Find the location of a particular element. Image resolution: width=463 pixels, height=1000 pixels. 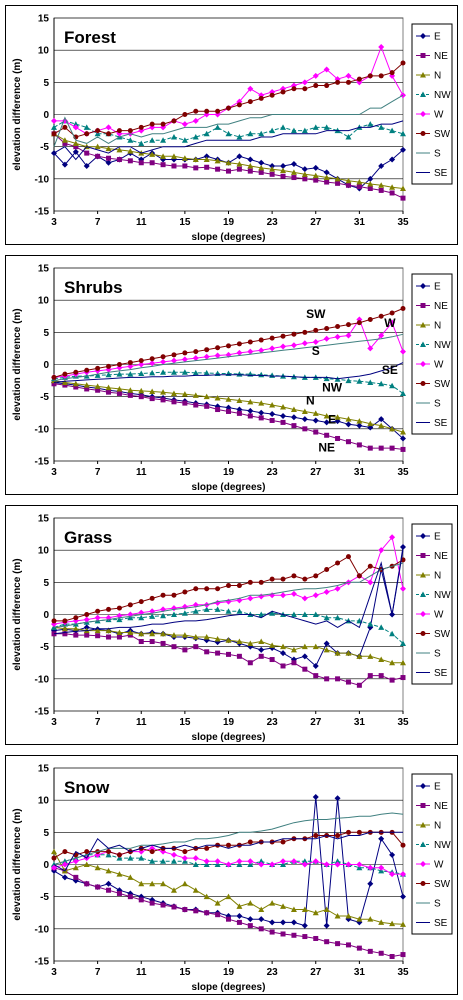

series-s is located at coordinates (228, 595).